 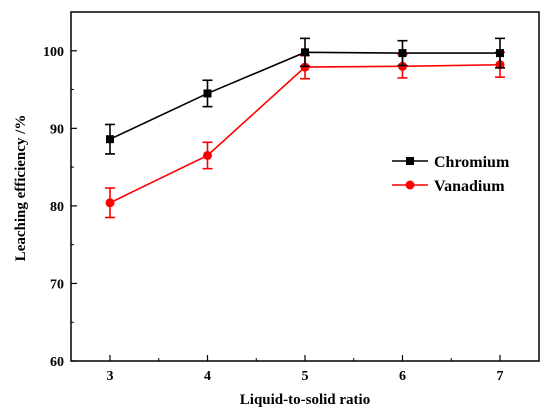 What do you see at coordinates (57, 129) in the screenshot?
I see `y-tick-label: 90` at bounding box center [57, 129].